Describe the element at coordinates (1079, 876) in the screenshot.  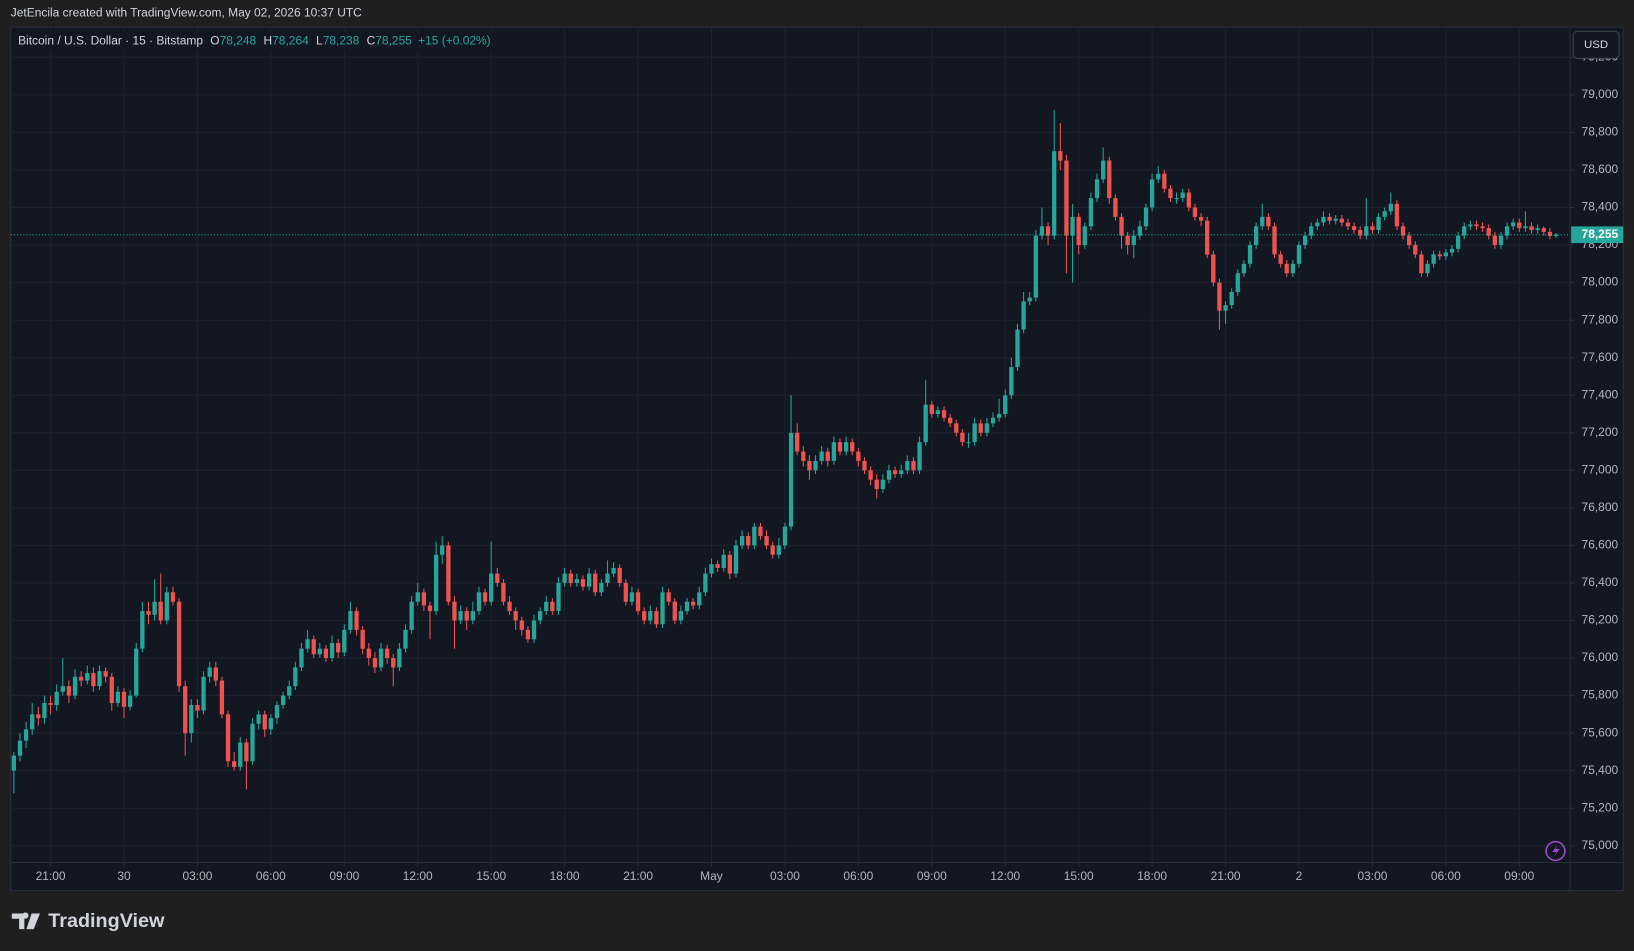
I see `x-tick-label: 15:00` at that location.